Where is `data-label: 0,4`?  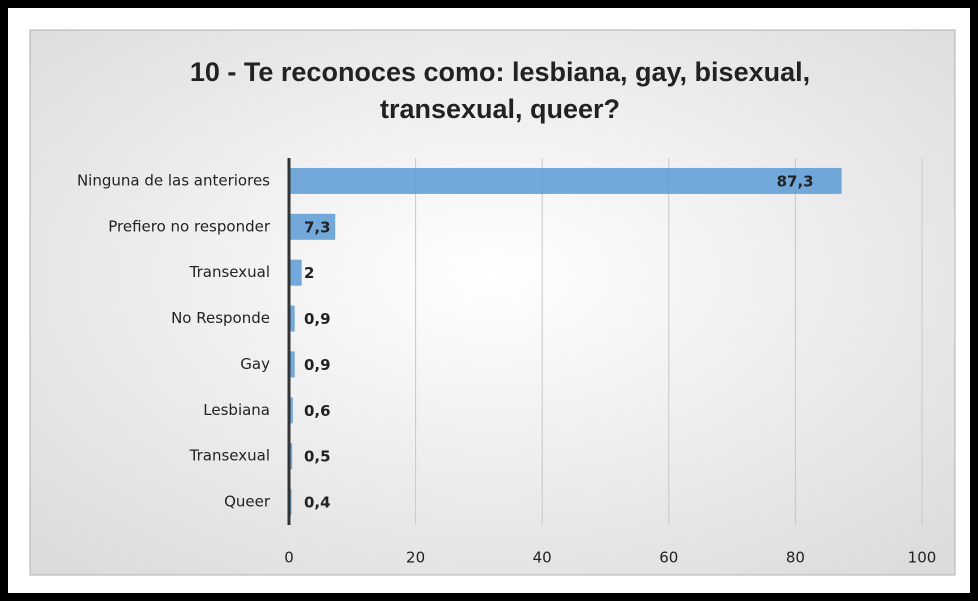 data-label: 0,4 is located at coordinates (317, 503).